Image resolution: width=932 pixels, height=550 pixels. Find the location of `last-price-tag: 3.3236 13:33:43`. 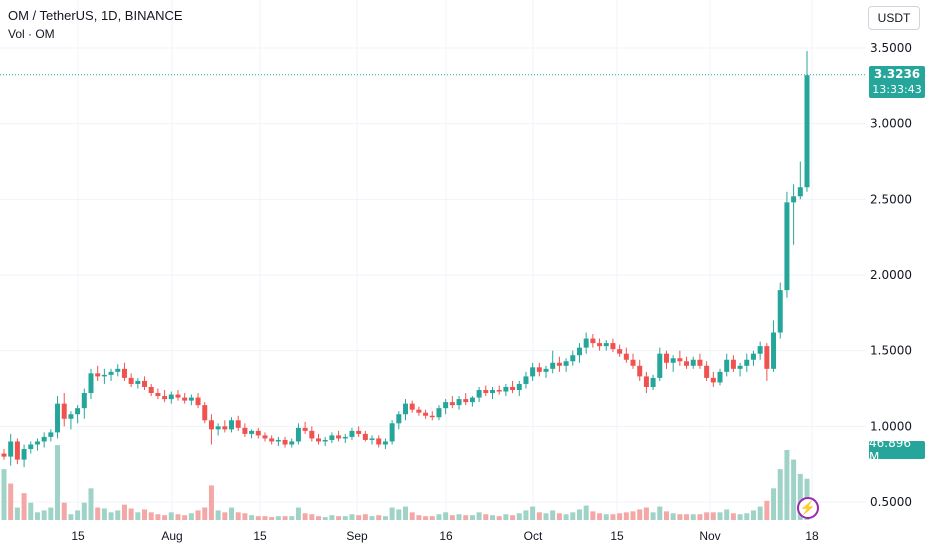

last-price-tag: 3.3236 13:33:43 is located at coordinates (897, 82).